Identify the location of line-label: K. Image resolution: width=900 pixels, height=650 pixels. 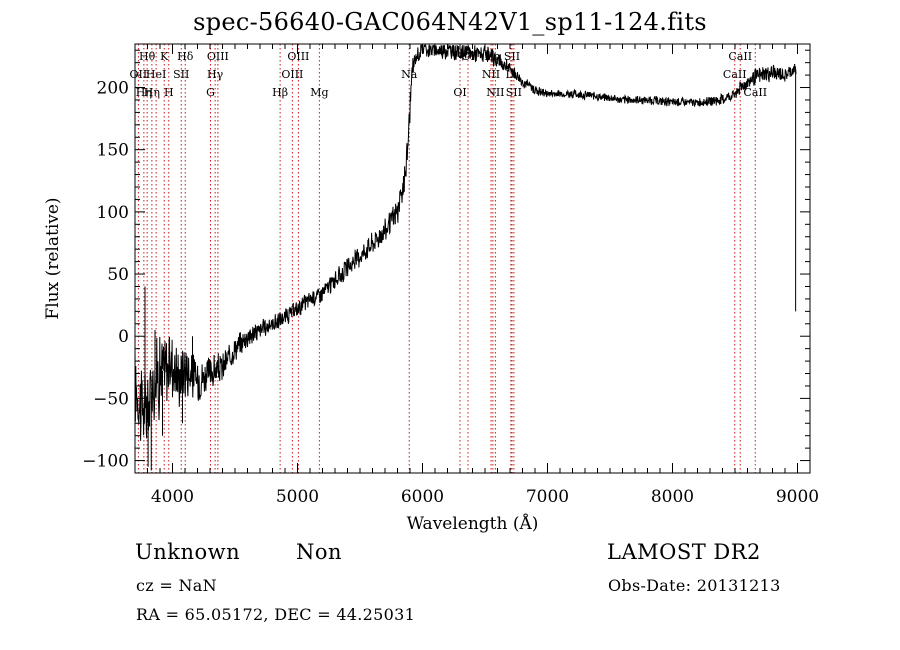
(164, 56).